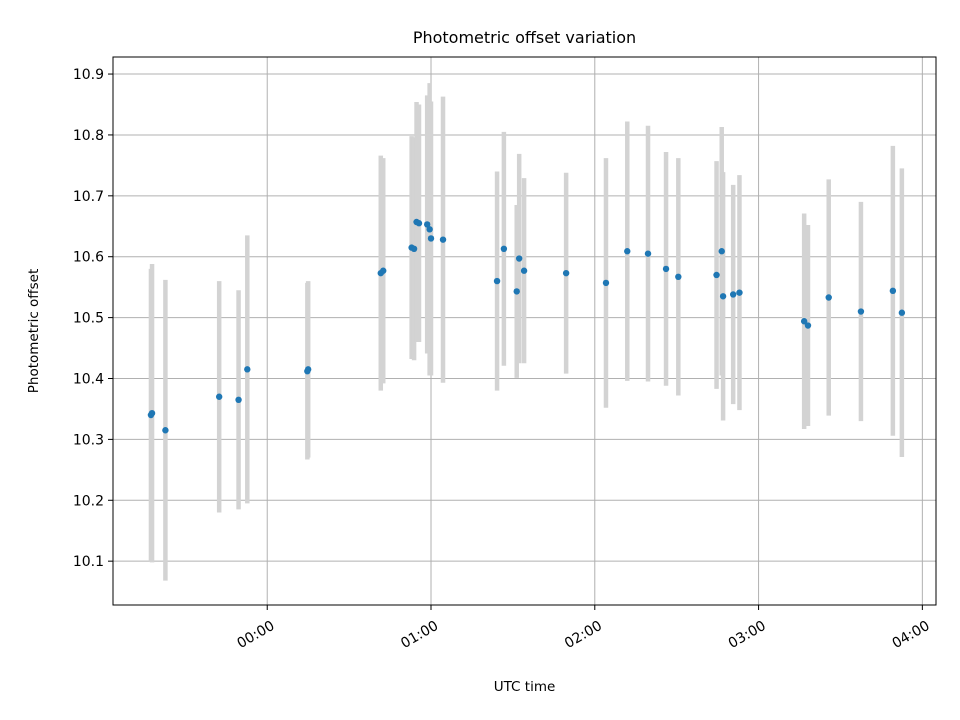 The image size is (960, 720). Describe the element at coordinates (88, 136) in the screenshot. I see `y-tick-label: 10.8` at that location.